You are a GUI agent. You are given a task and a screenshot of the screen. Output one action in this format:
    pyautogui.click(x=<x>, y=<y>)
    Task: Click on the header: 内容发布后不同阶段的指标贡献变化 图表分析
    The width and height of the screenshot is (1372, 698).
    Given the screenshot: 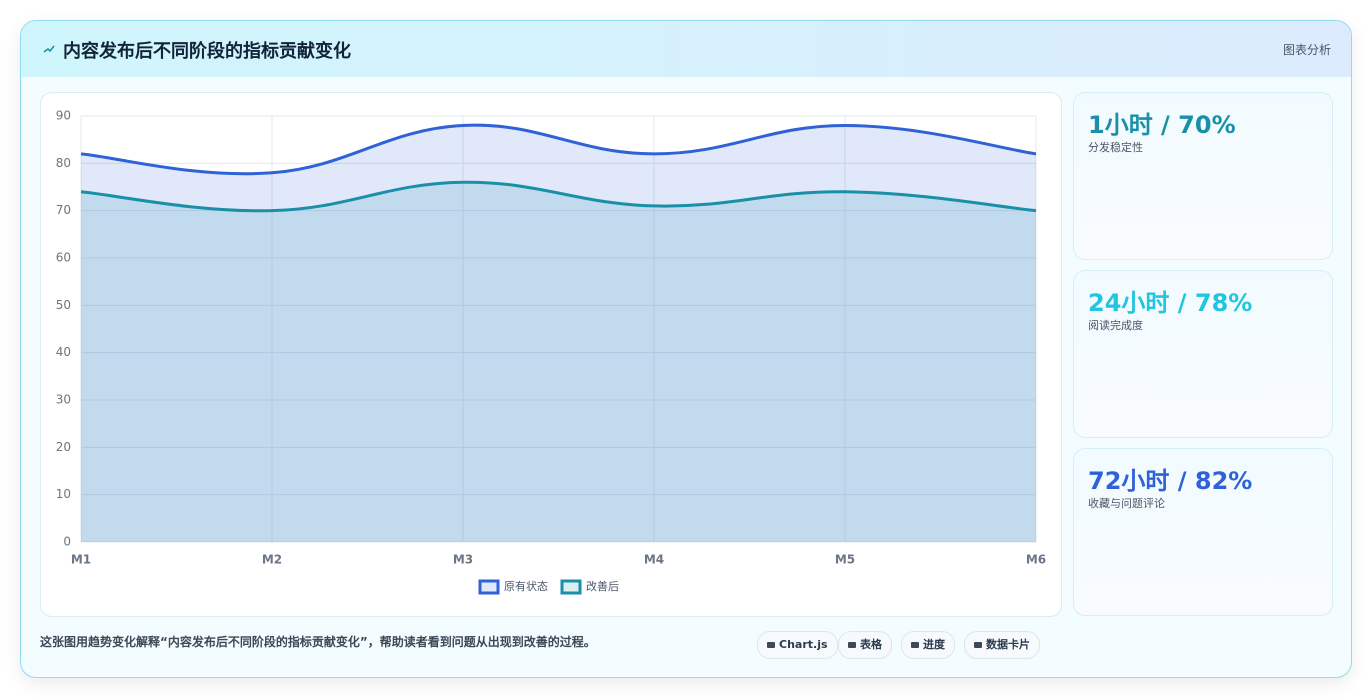 What is the action you would take?
    pyautogui.click(x=686, y=49)
    